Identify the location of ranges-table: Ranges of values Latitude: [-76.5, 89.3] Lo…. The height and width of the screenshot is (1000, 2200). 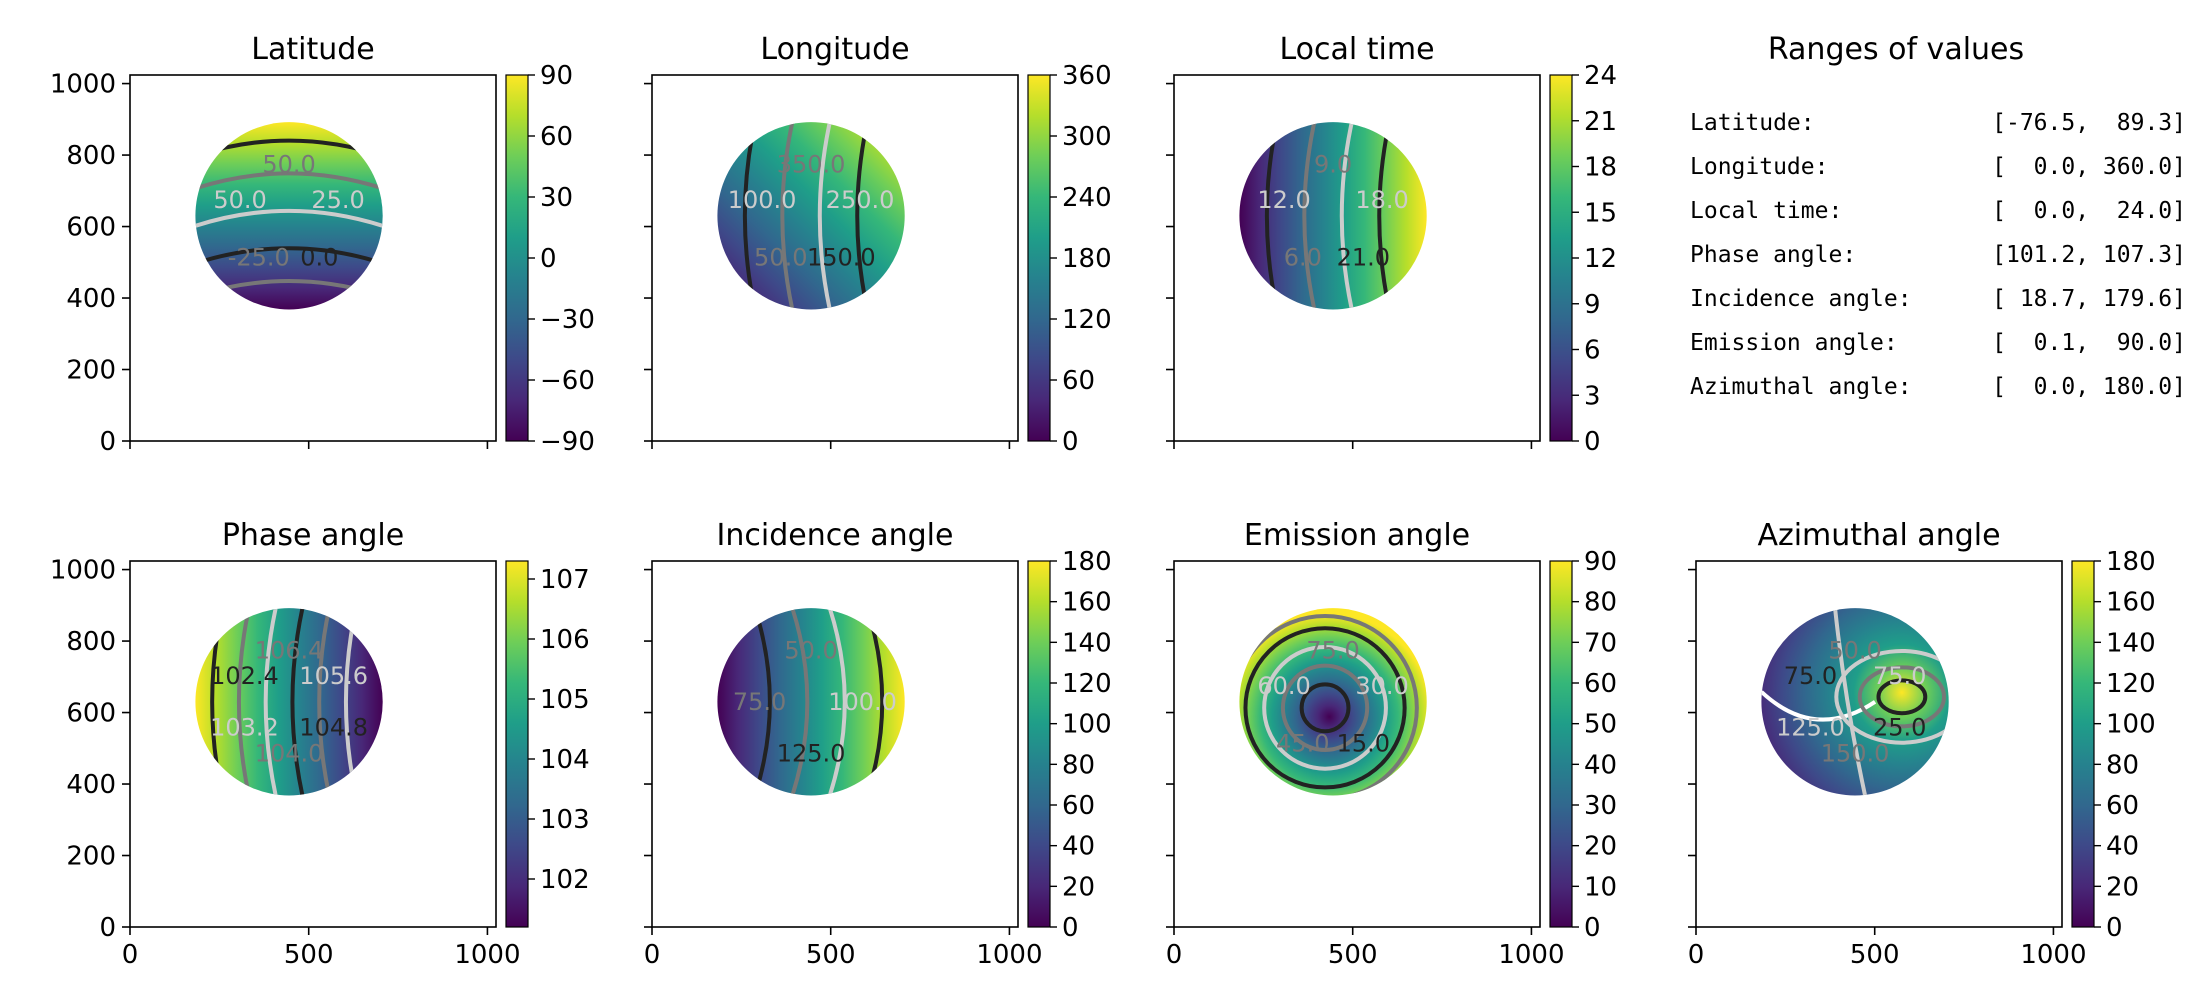
(1938, 216).